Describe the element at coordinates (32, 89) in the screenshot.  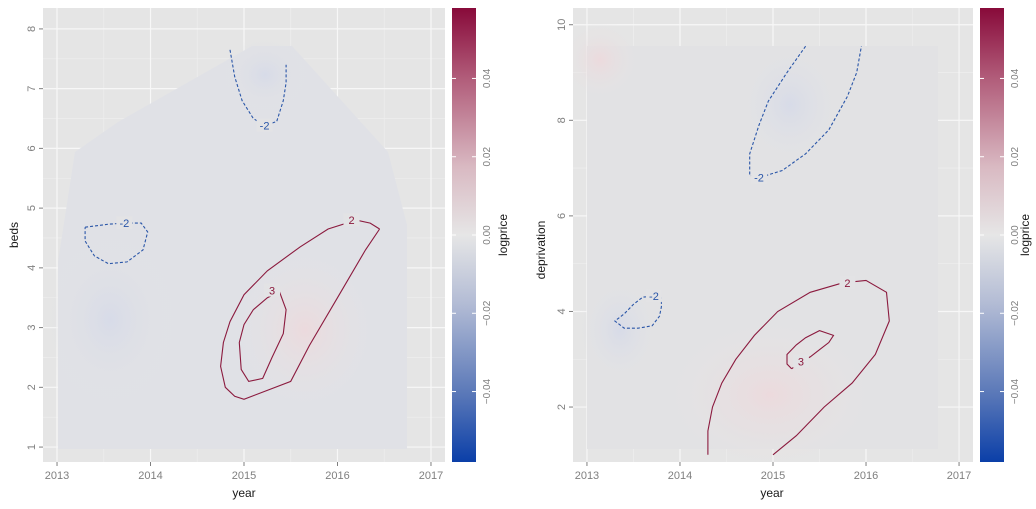
I see `y-tick-label: 7` at that location.